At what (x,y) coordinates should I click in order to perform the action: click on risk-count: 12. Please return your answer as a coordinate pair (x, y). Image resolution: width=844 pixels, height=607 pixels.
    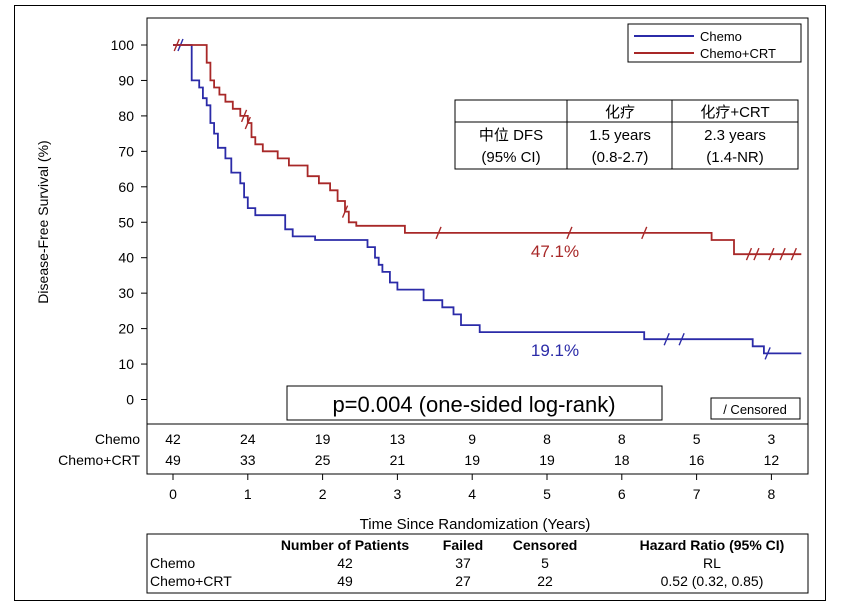
    Looking at the image, I should click on (772, 460).